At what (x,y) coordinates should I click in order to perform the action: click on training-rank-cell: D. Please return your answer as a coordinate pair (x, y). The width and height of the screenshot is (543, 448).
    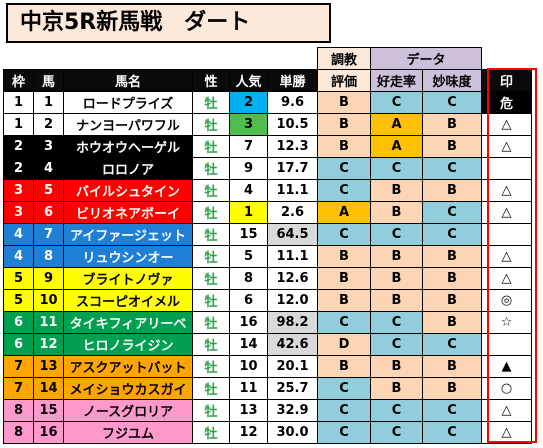
    Looking at the image, I should click on (344, 344).